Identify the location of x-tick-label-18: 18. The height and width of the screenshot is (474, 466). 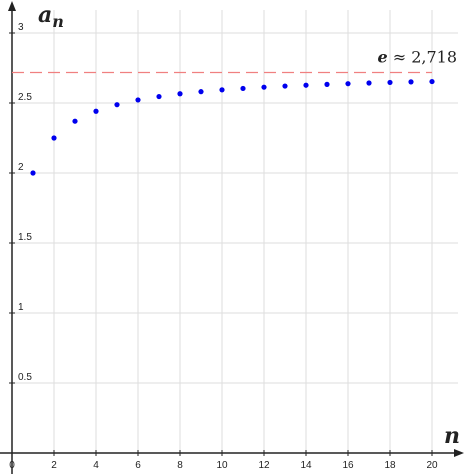
(390, 465).